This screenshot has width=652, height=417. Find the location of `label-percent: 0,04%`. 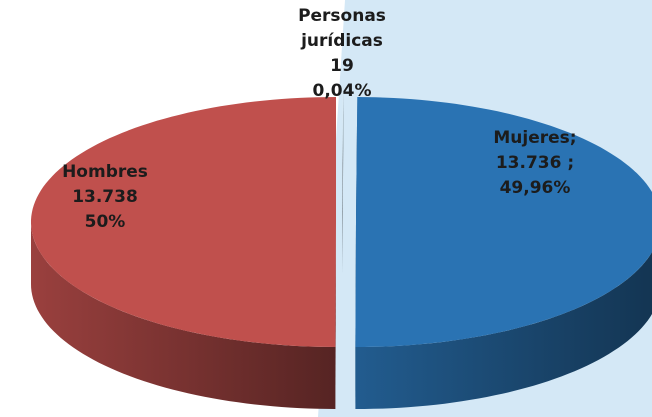

label-percent: 0,04% is located at coordinates (342, 91).